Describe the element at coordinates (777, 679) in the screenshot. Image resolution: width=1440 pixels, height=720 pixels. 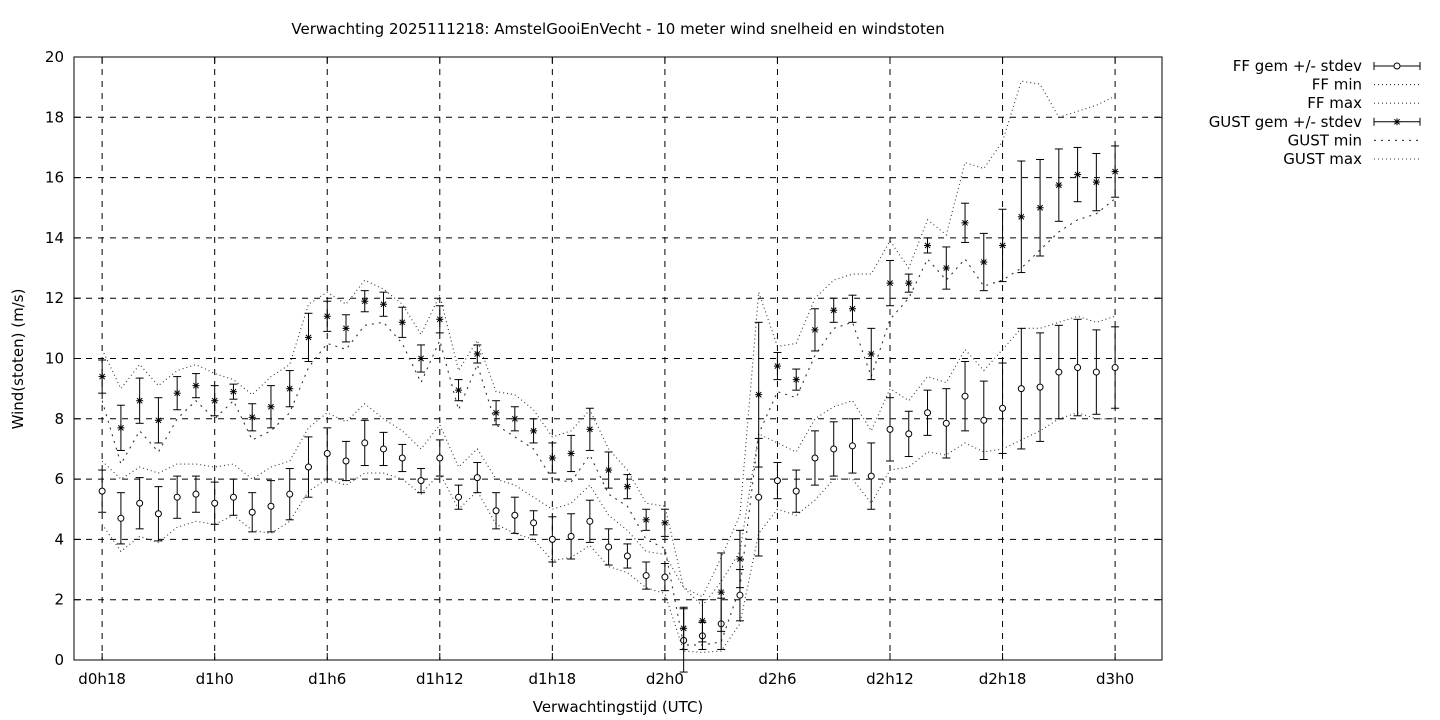
I see `x-tick-label: d2h6` at that location.